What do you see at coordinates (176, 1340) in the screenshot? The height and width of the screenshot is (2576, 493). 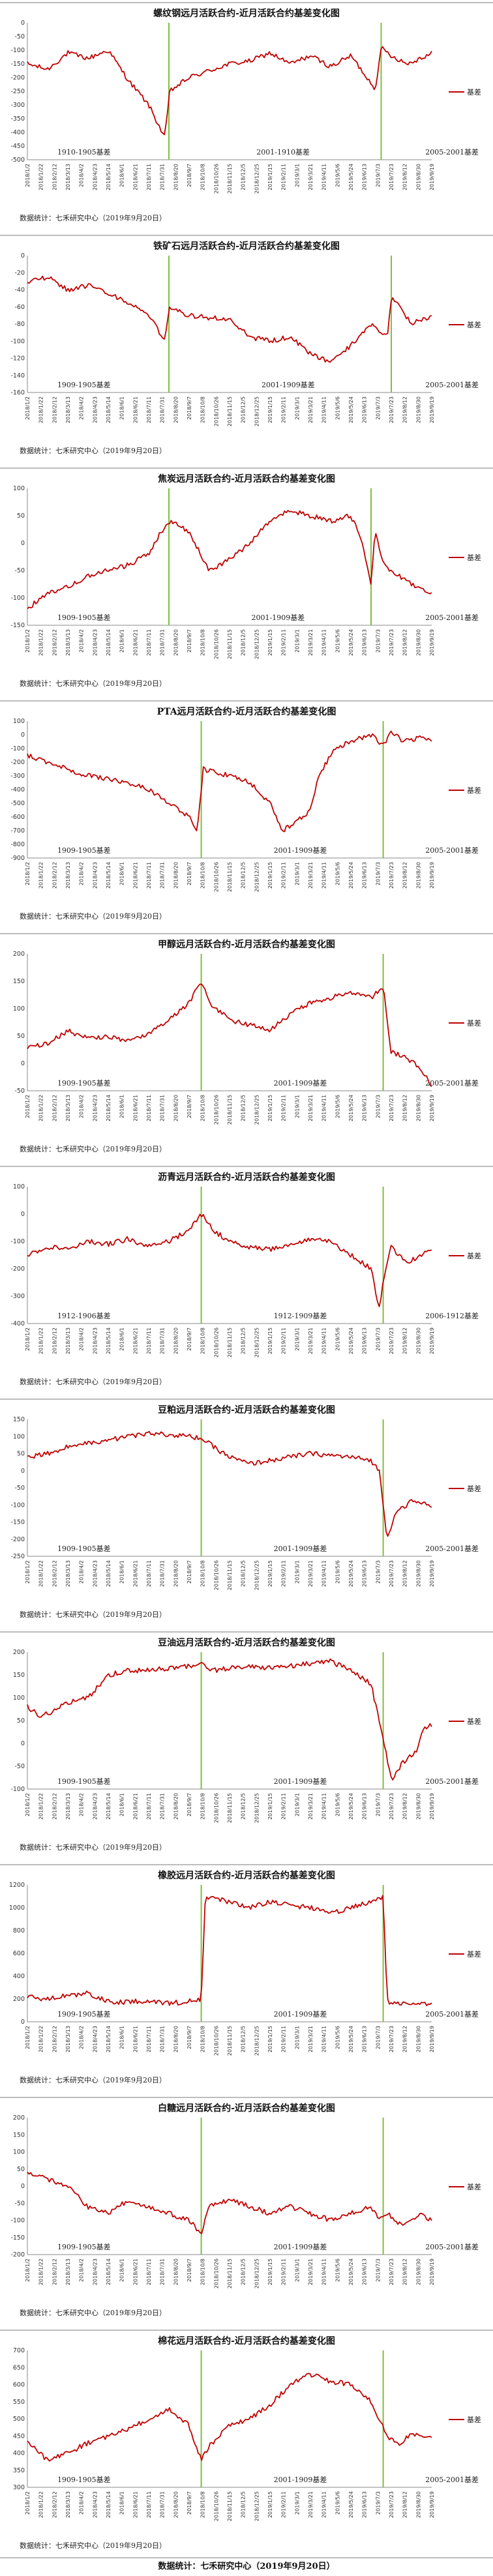 I see `x-tick-label: 2018/8/20` at bounding box center [176, 1340].